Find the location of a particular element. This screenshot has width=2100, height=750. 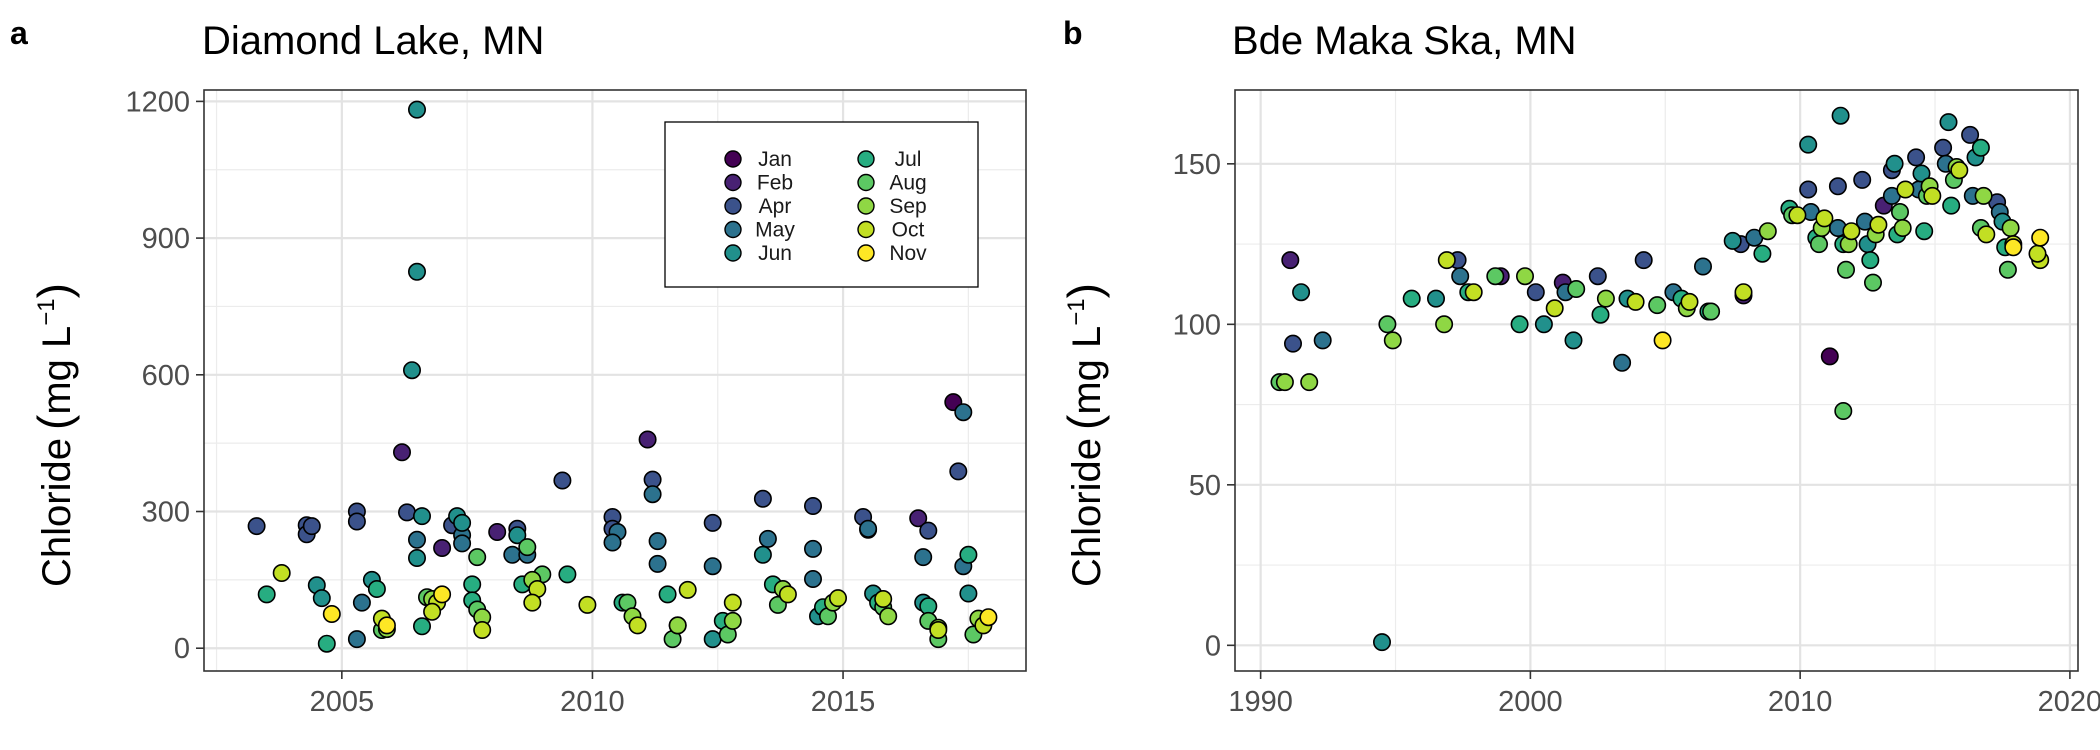

legend-label-jan: Jan is located at coordinates (775, 159).